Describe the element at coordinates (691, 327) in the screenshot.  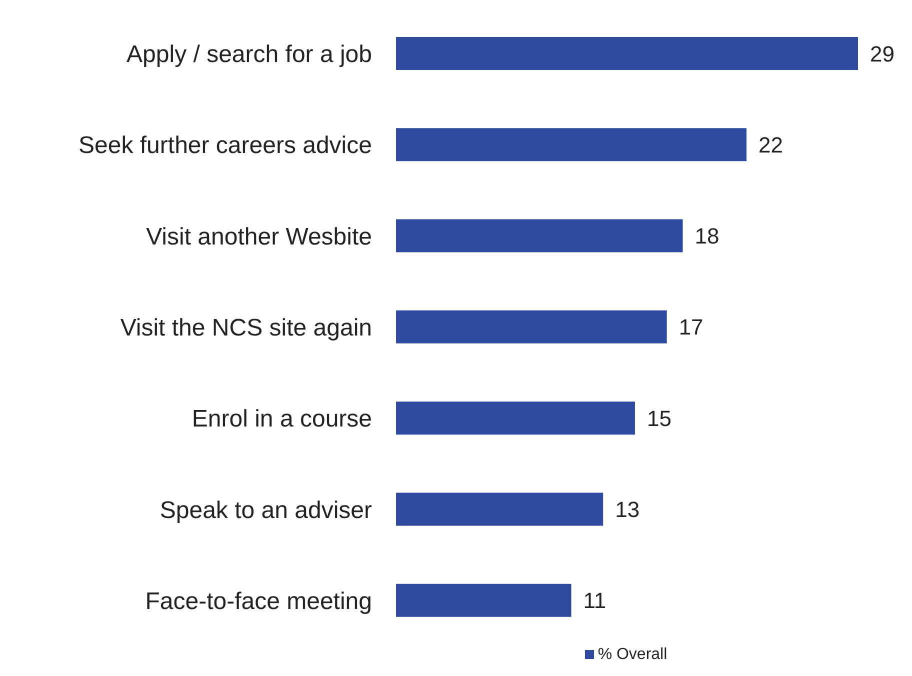
I see `data-label: 17` at that location.